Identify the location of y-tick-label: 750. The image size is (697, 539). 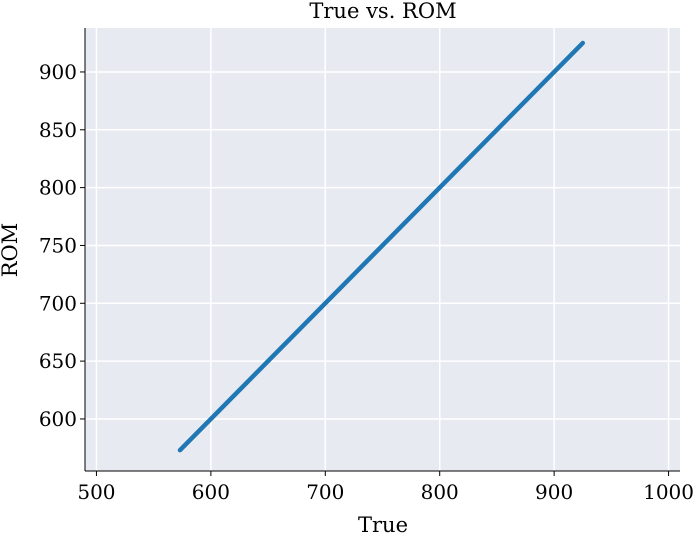
(58, 245).